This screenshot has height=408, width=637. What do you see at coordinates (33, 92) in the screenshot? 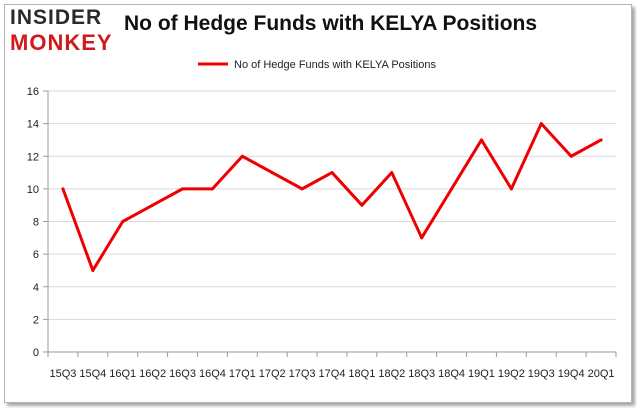
I see `y-tick-label: 16` at bounding box center [33, 92].